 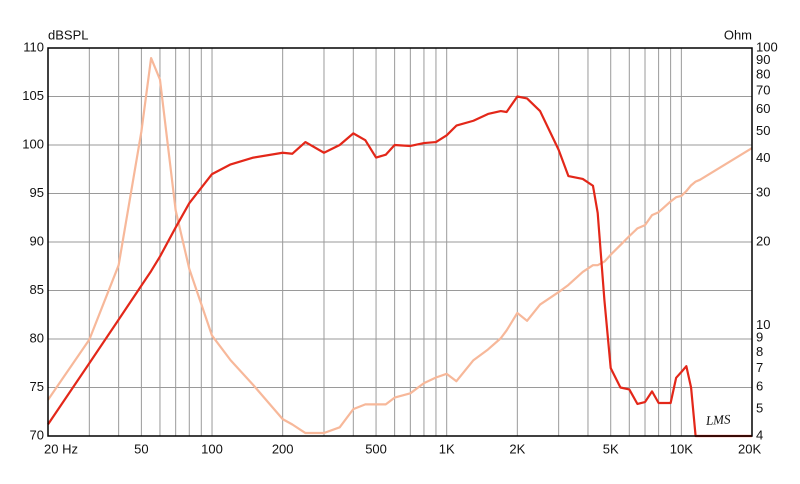 What do you see at coordinates (447, 448) in the screenshot?
I see `x-tick-label: 1K` at bounding box center [447, 448].